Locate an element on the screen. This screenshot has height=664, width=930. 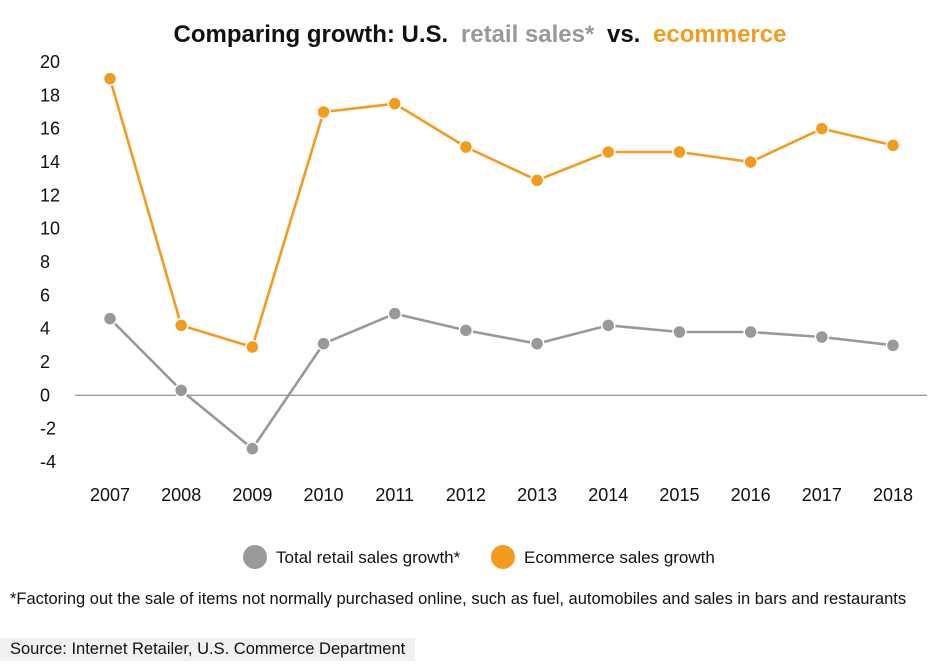
title-ecommerce: ecommerce is located at coordinates (719, 34).